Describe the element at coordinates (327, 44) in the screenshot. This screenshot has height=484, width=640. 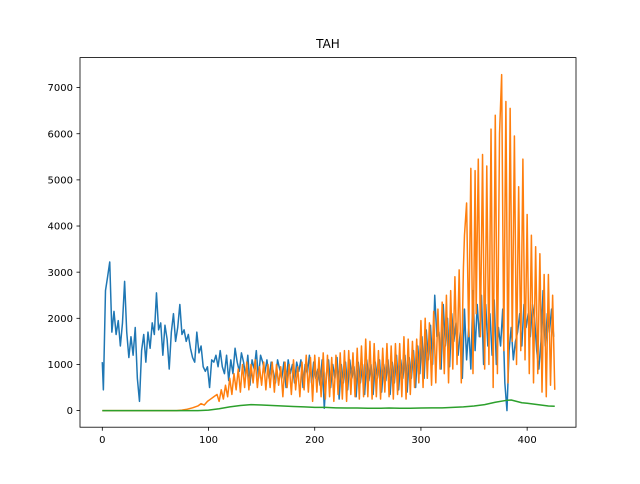
I see `chart-title: TAH` at that location.